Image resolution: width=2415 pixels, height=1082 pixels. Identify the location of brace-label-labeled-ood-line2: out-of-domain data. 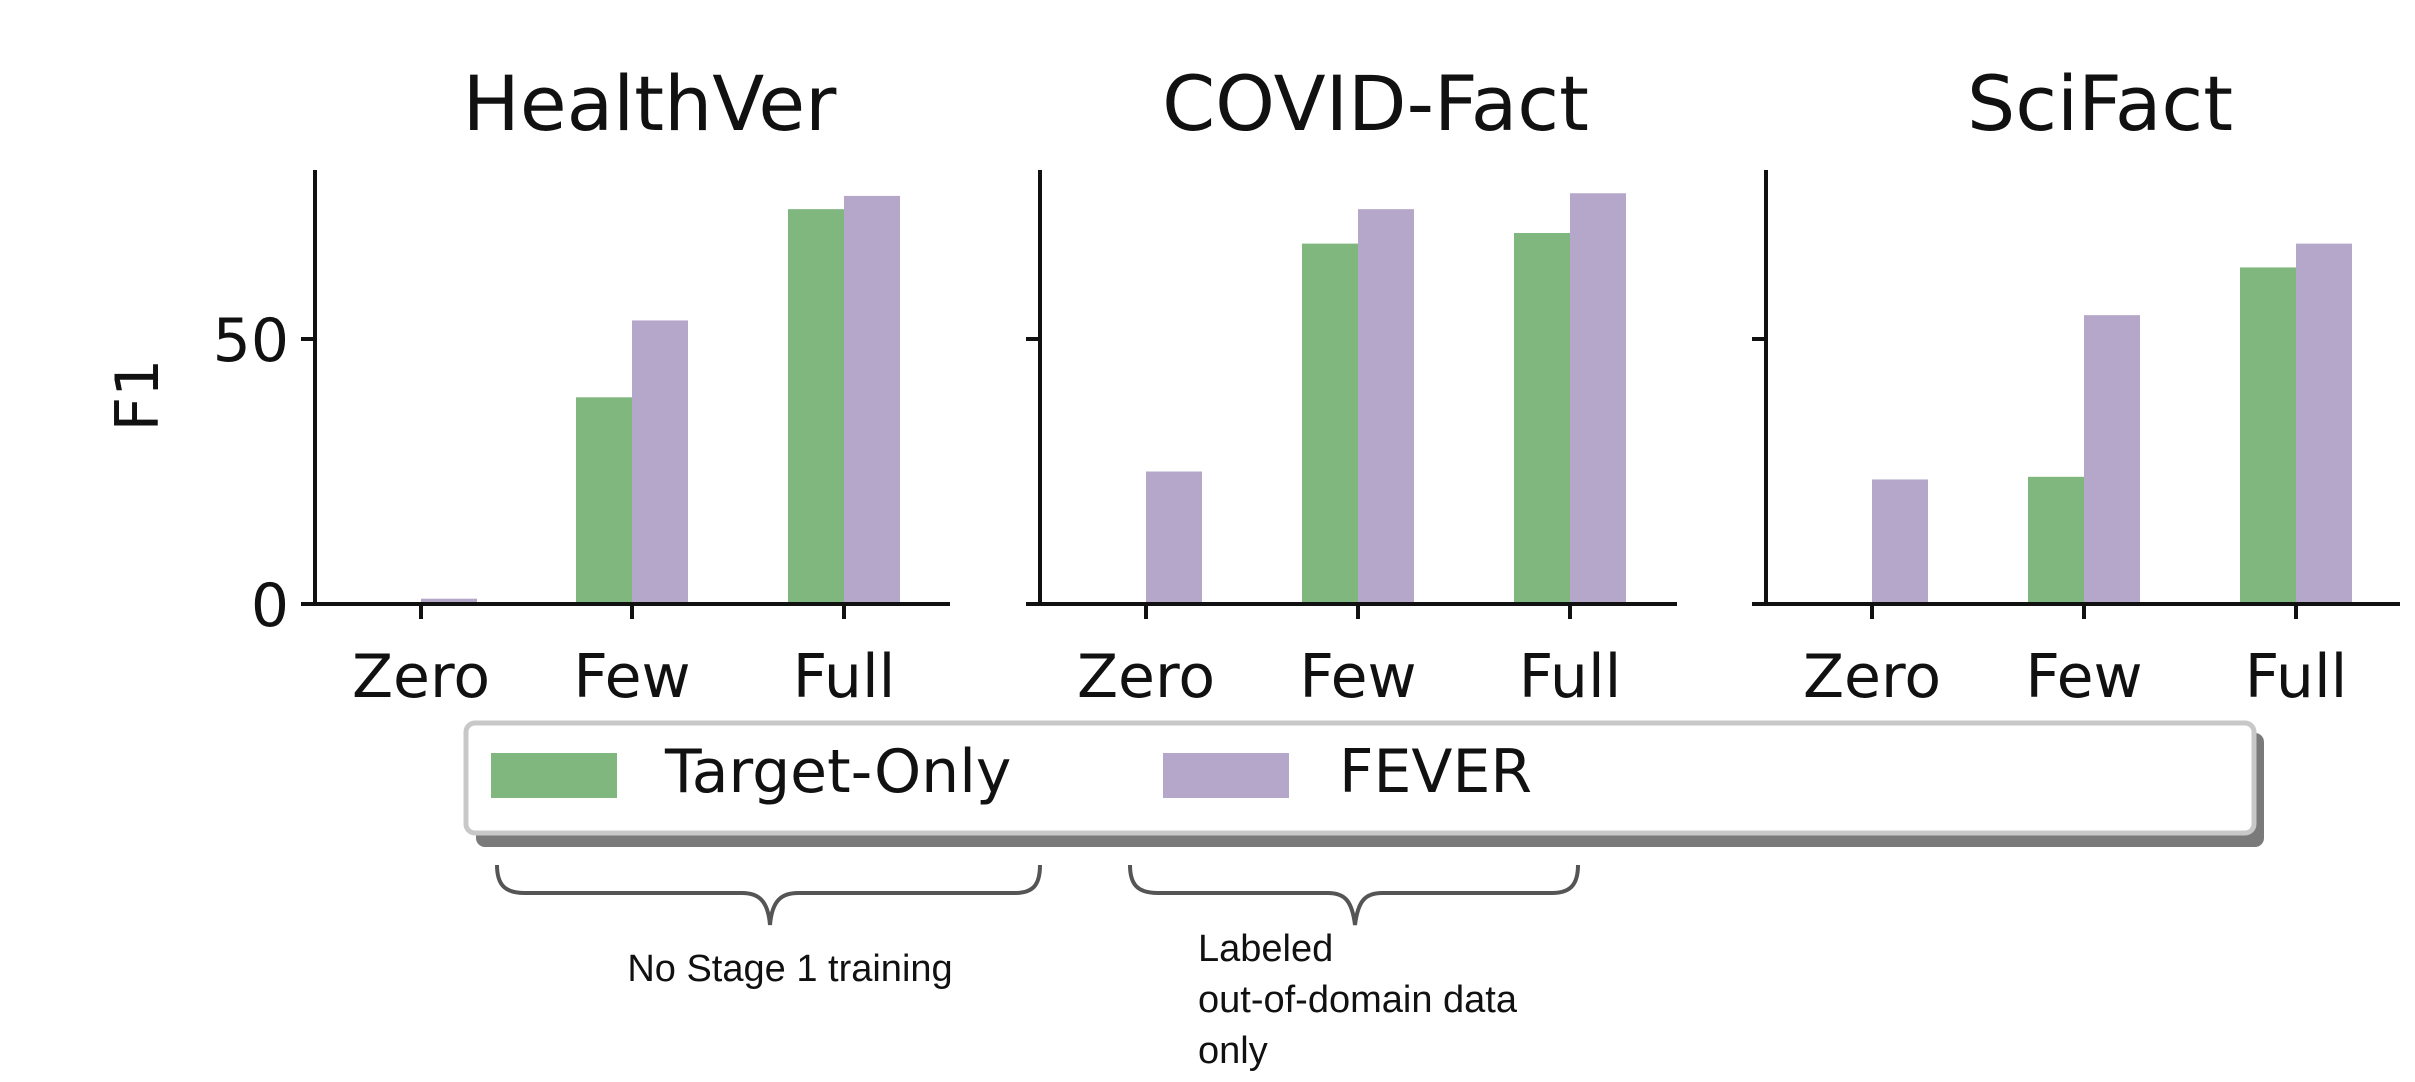
(1358, 1000).